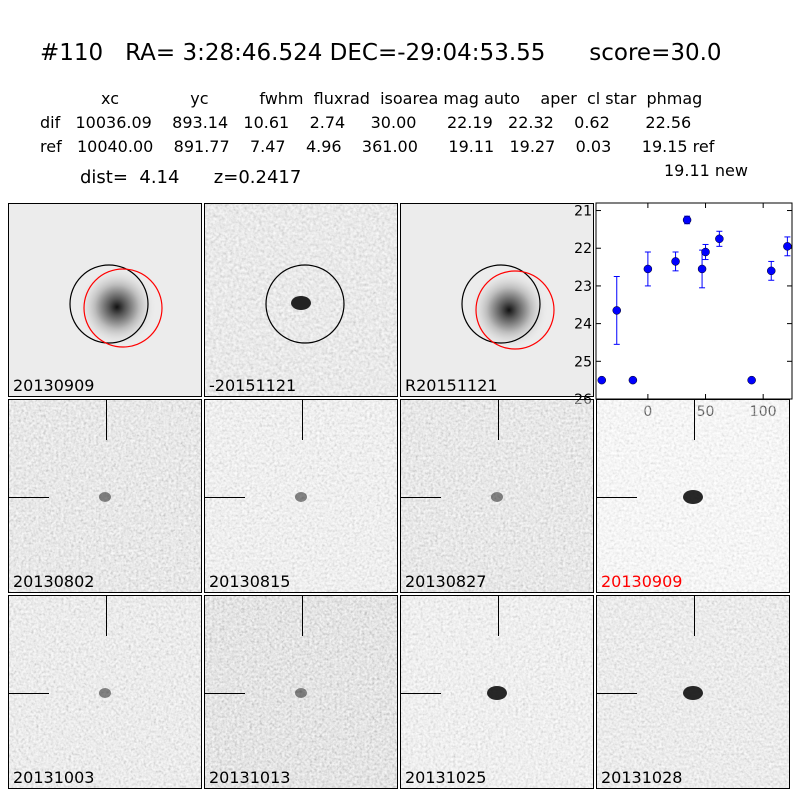 The image size is (800, 800). I want to click on epoch-stamp: 20130802, so click(105, 496).